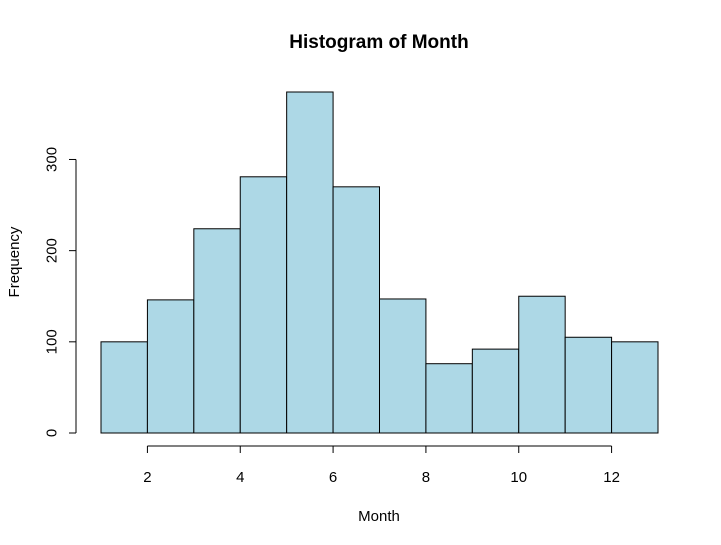  I want to click on y-tick-label: 300, so click(52, 159).